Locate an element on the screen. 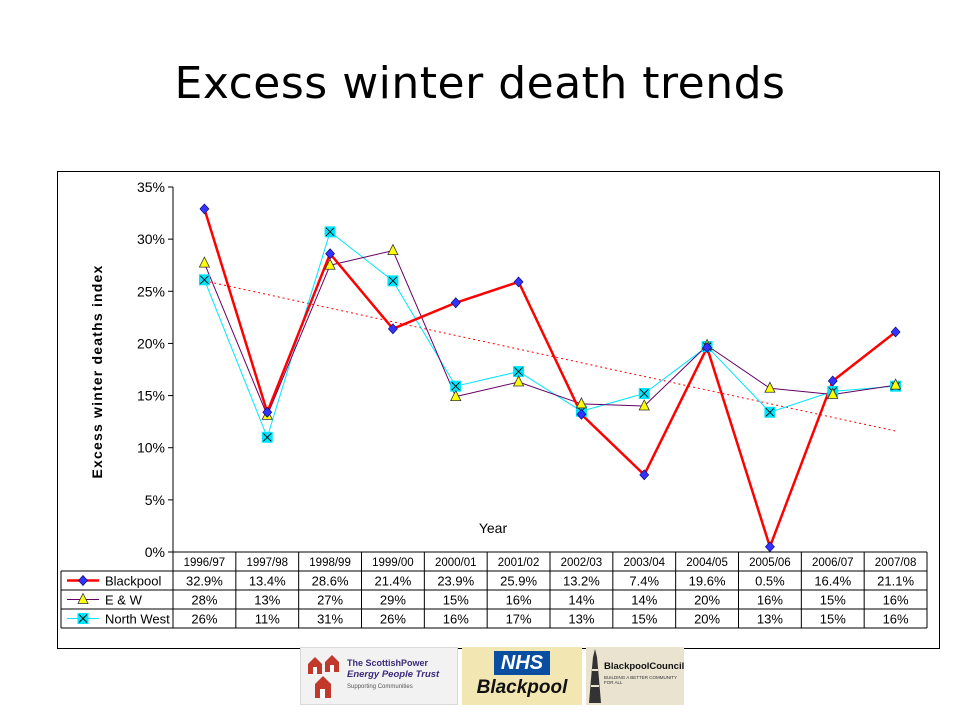 This screenshot has height=720, width=960. x-tick-label: 2007/08 is located at coordinates (896, 563).